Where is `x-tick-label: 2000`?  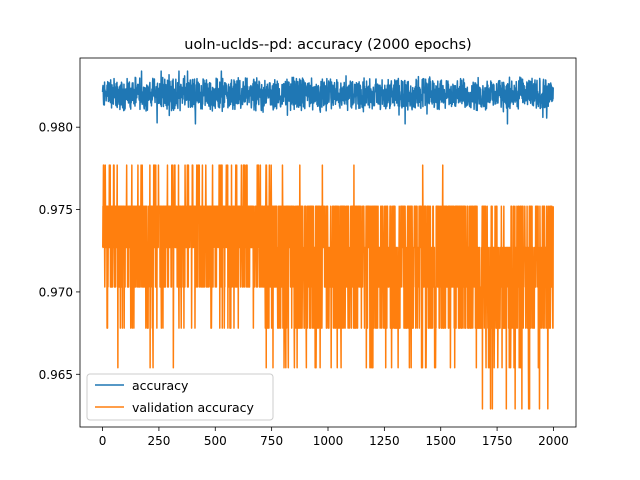 x-tick-label: 2000 is located at coordinates (553, 441).